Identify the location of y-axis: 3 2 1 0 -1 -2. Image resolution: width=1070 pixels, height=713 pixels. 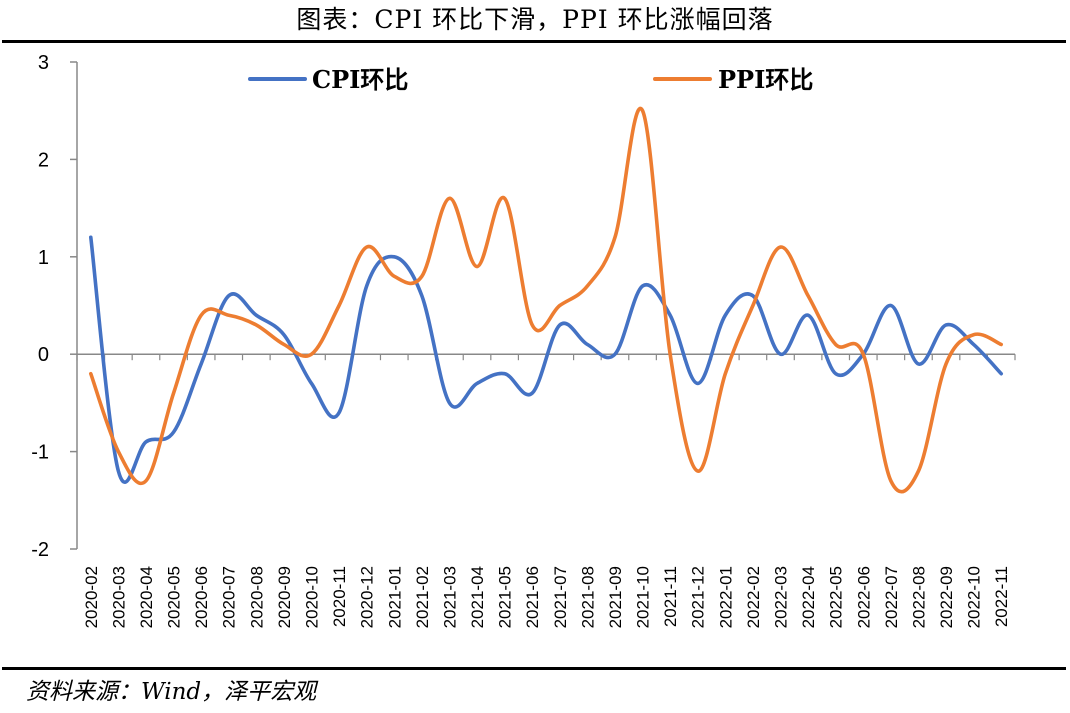
(54, 306).